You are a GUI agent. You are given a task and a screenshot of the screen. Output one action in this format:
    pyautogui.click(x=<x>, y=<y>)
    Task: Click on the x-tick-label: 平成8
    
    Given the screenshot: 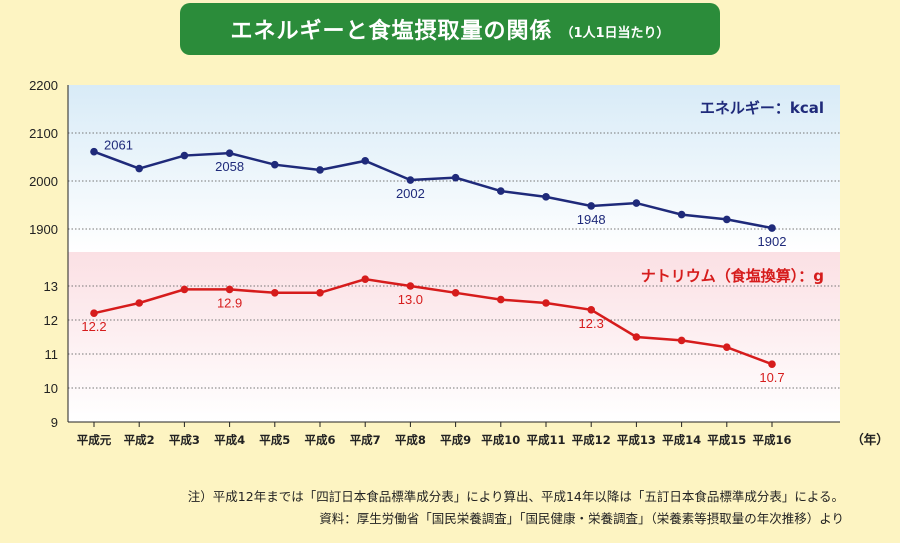 What is the action you would take?
    pyautogui.click(x=410, y=440)
    